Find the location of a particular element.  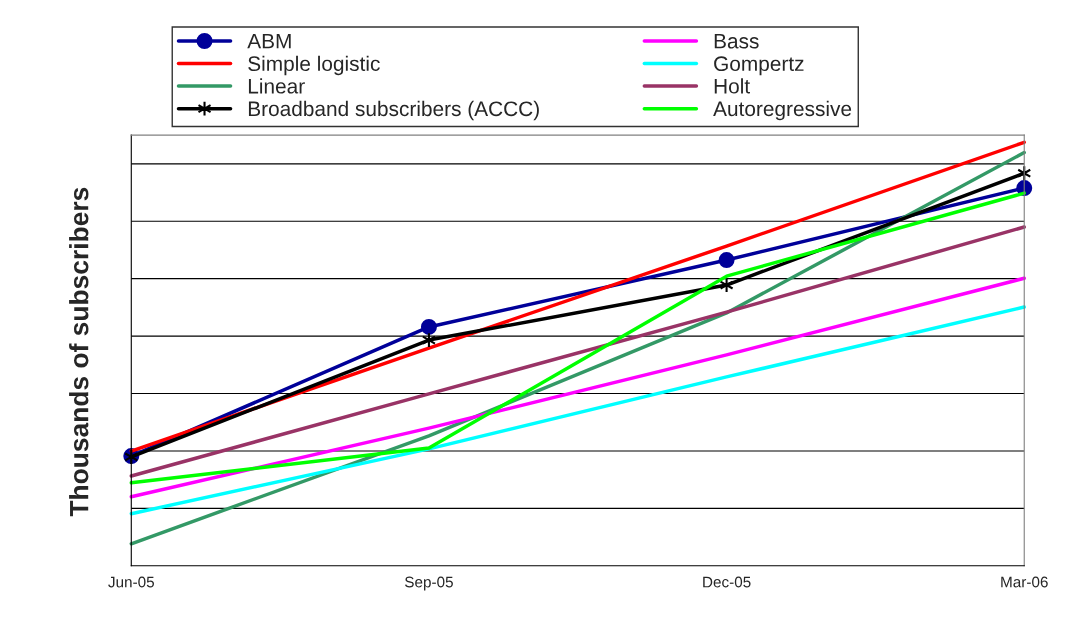

x-tick-label: Dec-05 is located at coordinates (727, 582).